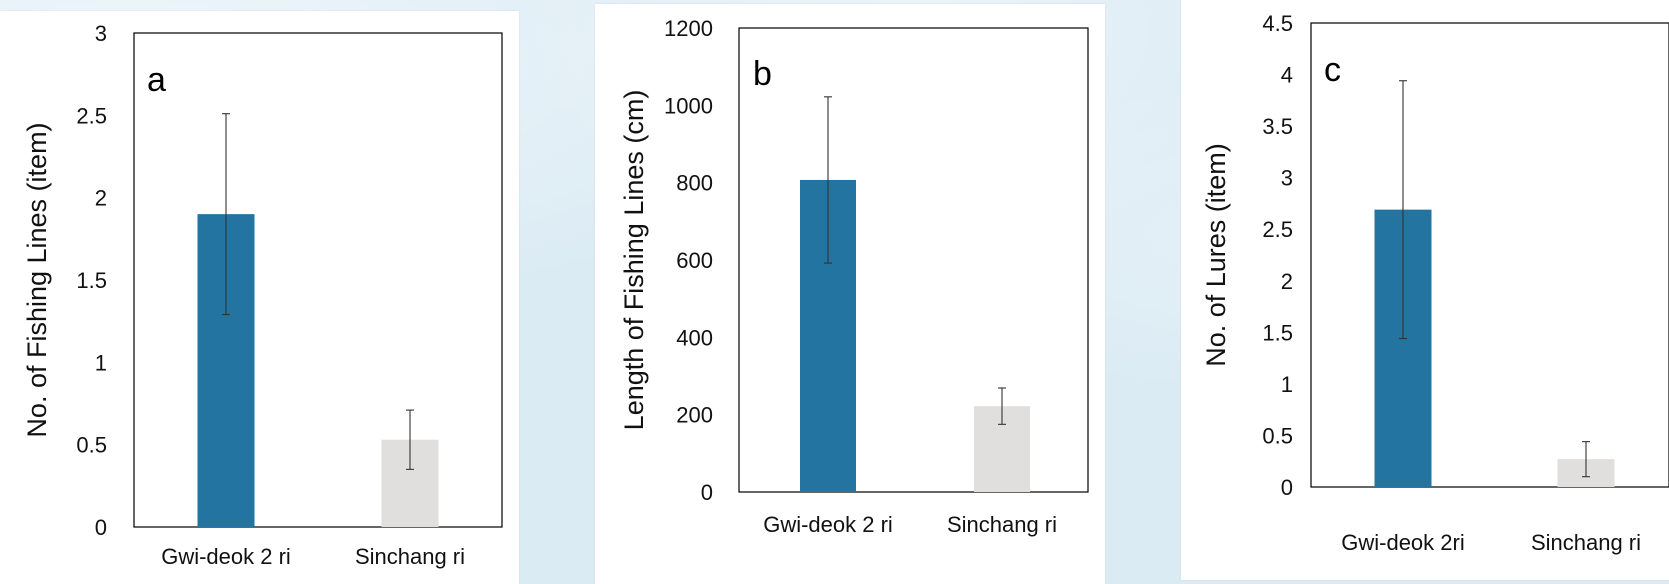 This screenshot has width=1669, height=584. What do you see at coordinates (1277, 126) in the screenshot?
I see `y-tick-label: 3.5` at bounding box center [1277, 126].